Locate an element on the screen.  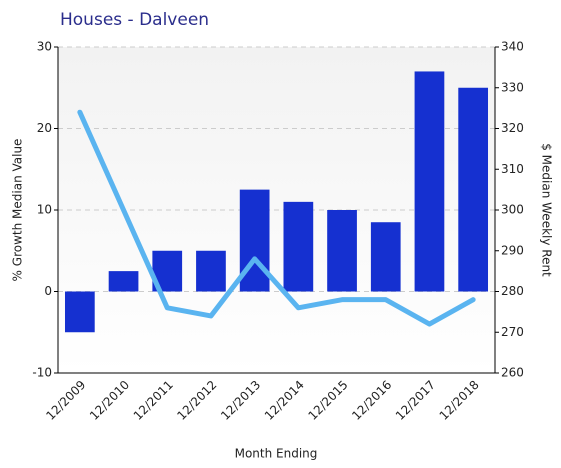
y-axis-label: % Growth Median Value is located at coordinates (18, 210).